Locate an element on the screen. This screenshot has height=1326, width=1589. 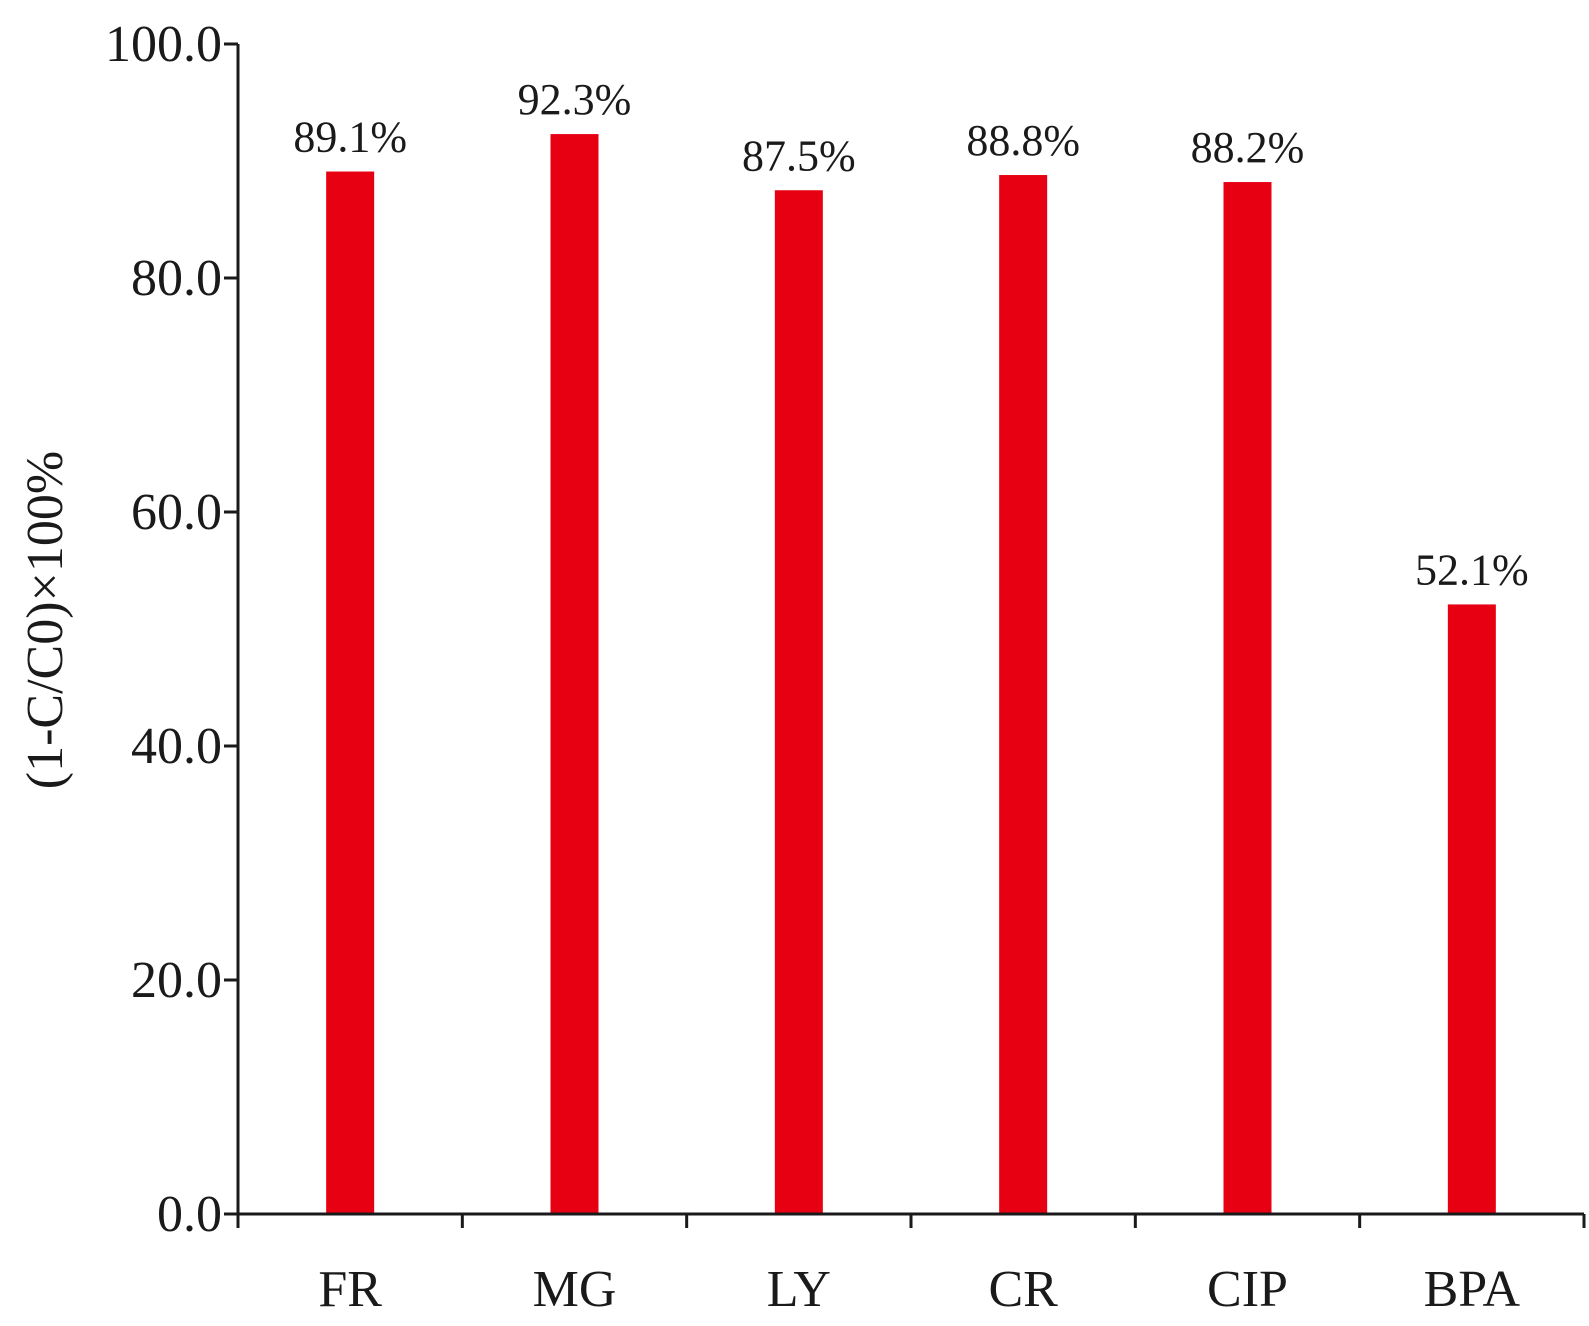
data-label-bpa: 52.1% is located at coordinates (1472, 569).